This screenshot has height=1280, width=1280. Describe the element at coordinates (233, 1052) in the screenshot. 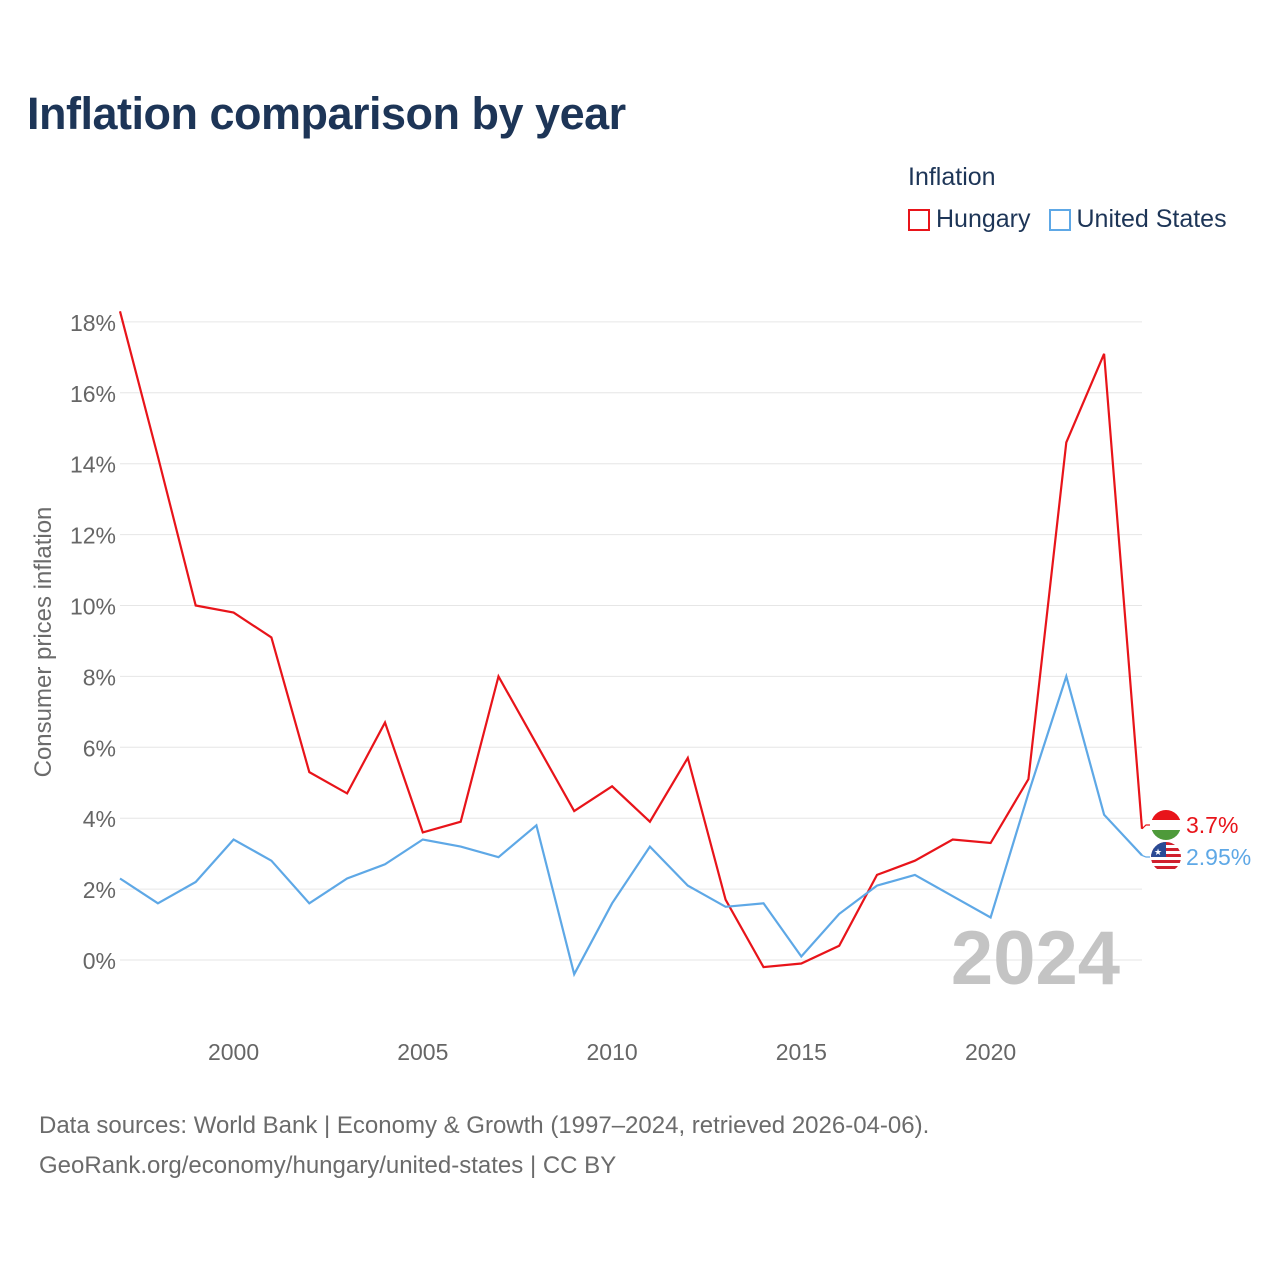

I see `x-tick-label: 2000` at that location.